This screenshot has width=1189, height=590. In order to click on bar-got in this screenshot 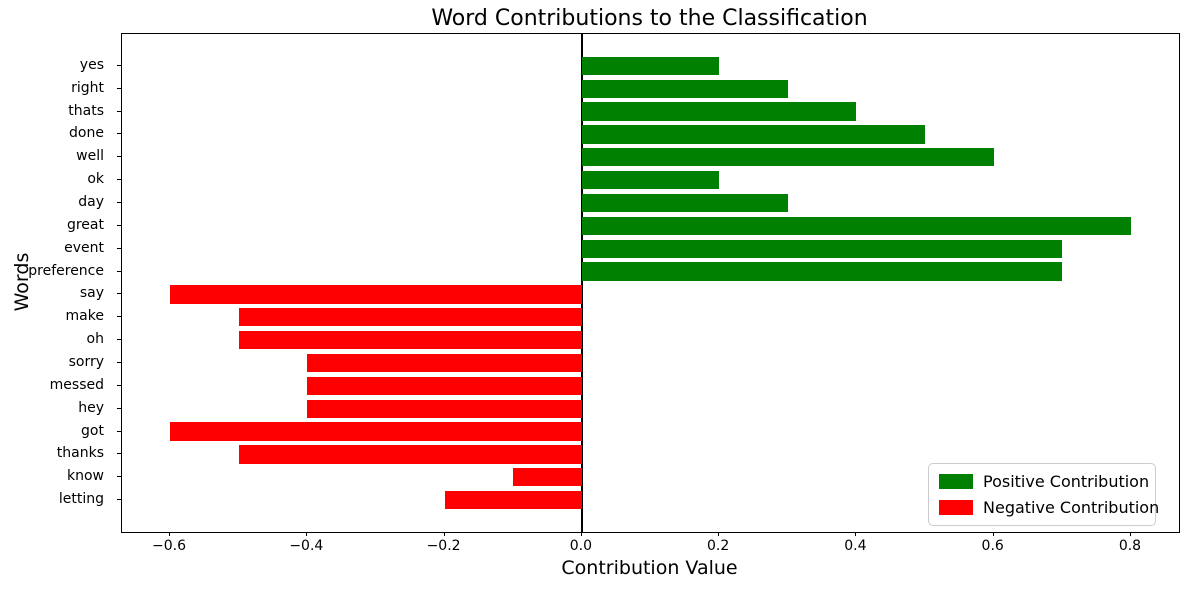, I will do `click(376, 431)`.